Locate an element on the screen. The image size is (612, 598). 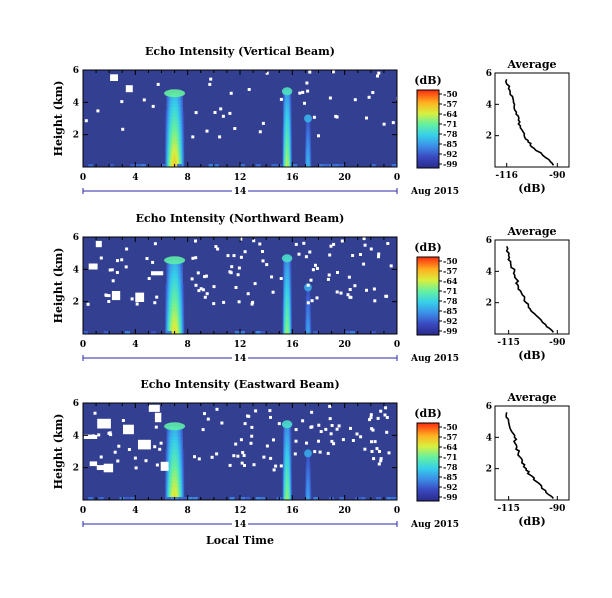
y-tick-label: 2 is located at coordinates (76, 303).